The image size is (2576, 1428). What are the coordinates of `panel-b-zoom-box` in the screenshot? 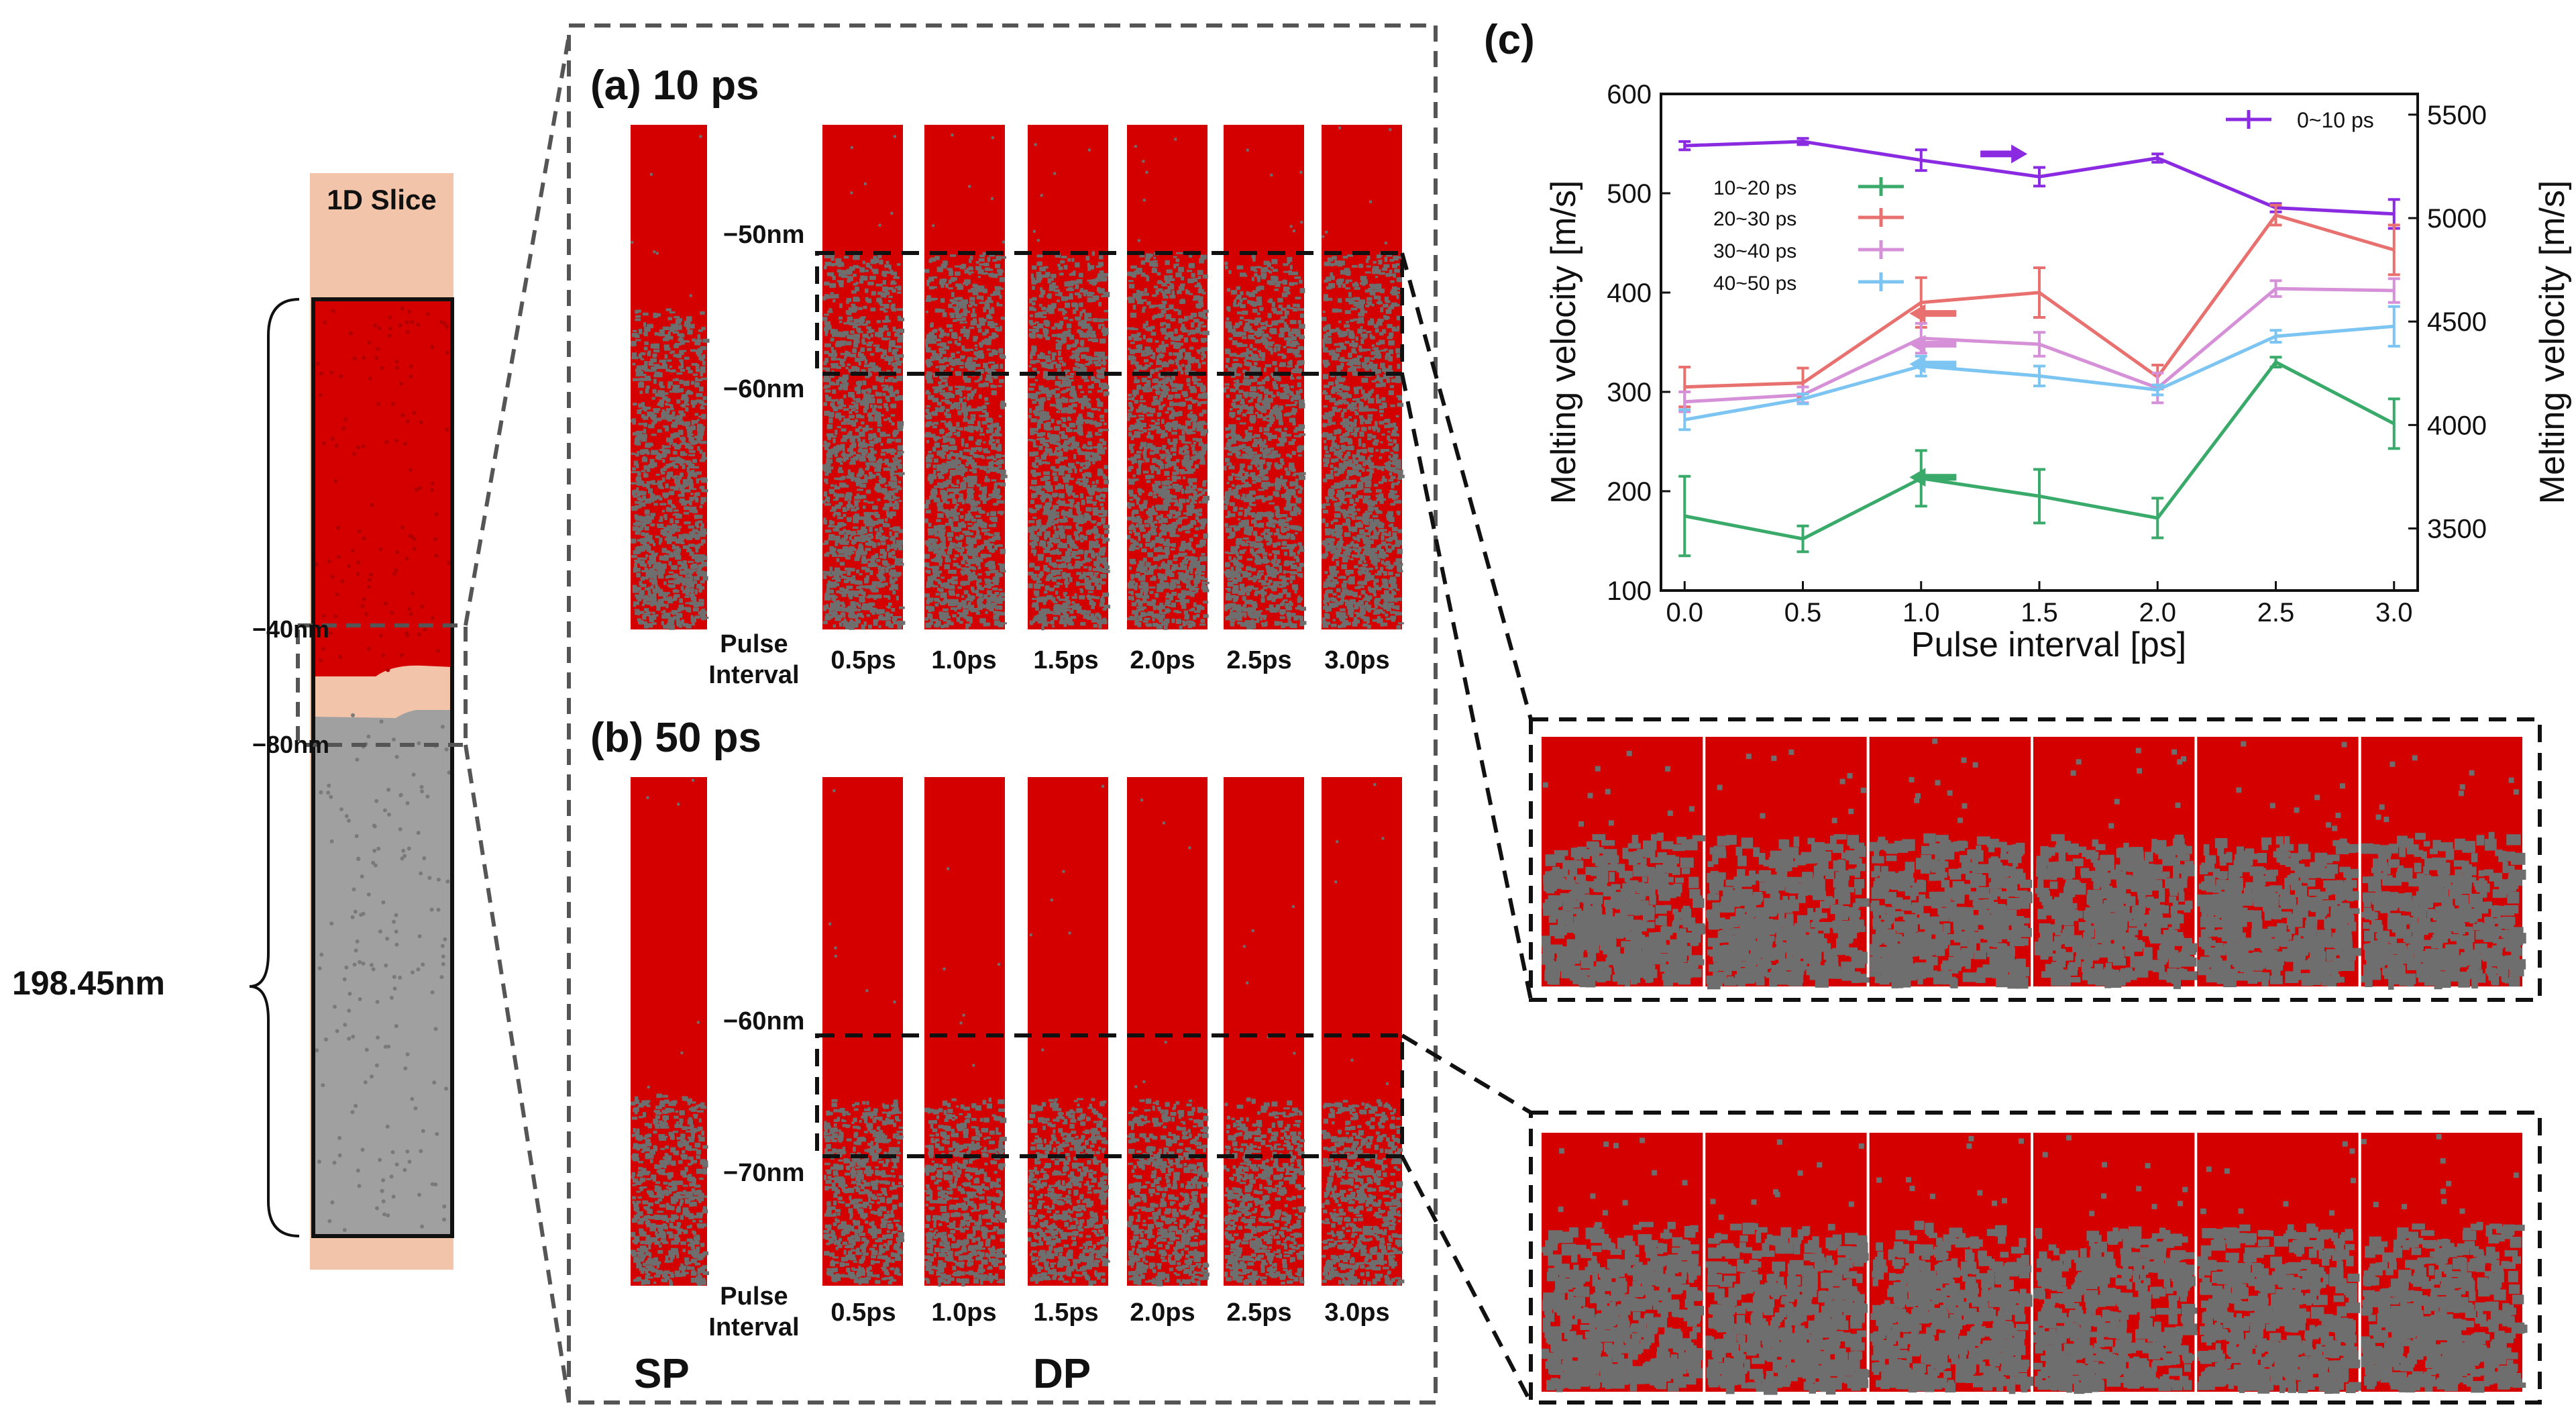 It's located at (1109, 1095).